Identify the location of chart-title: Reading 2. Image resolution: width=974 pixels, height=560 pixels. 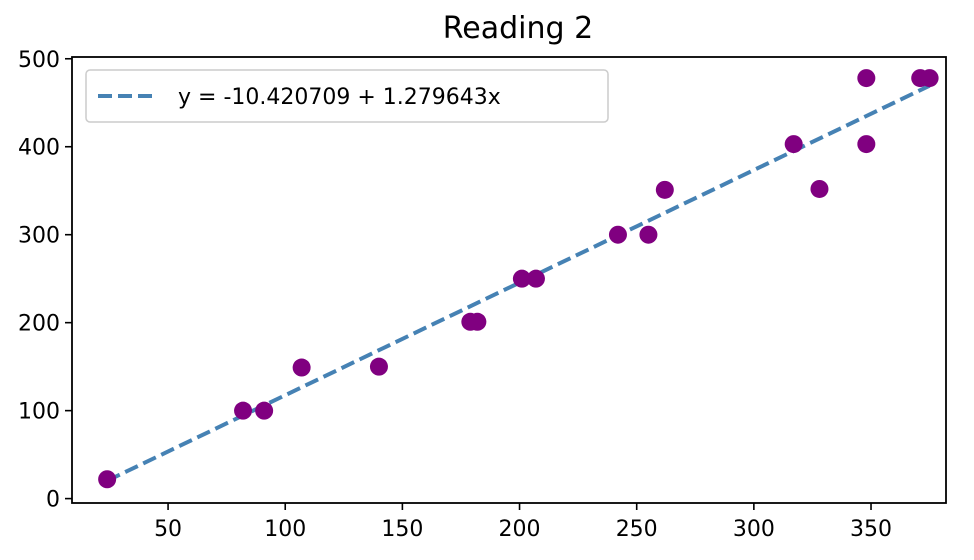
(518, 28).